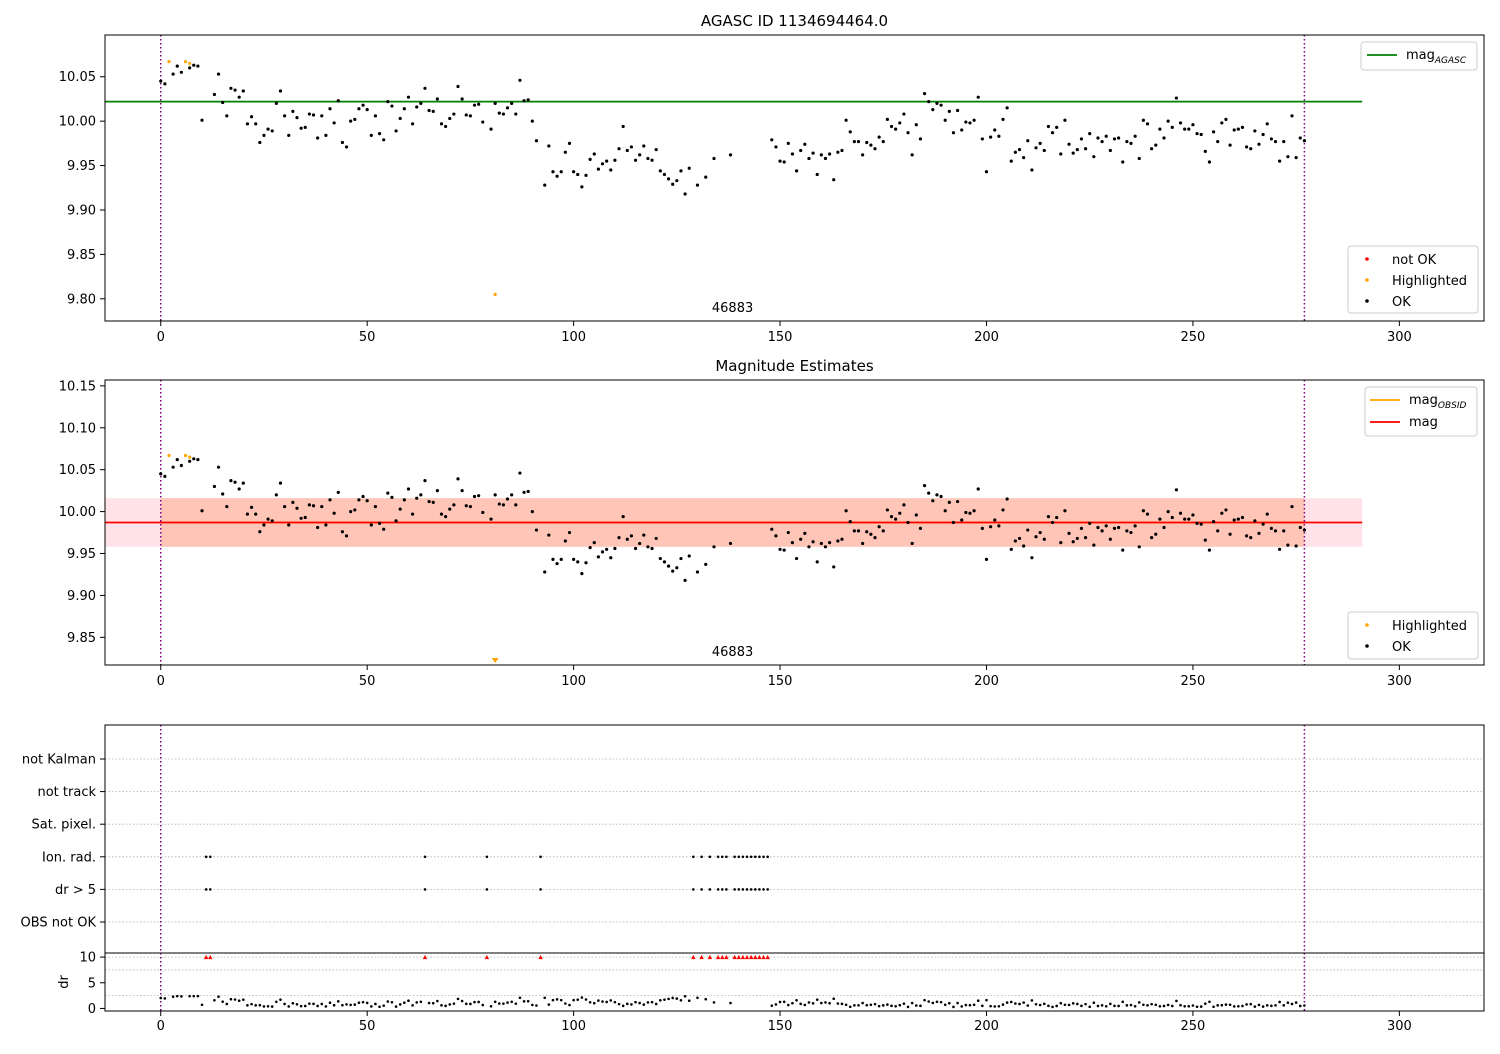  I want to click on dr-xtick-label-150: 150, so click(780, 1026).